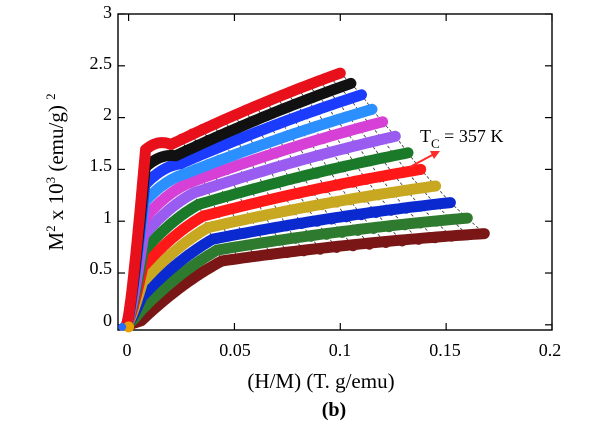 This screenshot has width=600, height=427. Describe the element at coordinates (461, 138) in the screenshot. I see `tc-label: TC = 357 K` at that location.